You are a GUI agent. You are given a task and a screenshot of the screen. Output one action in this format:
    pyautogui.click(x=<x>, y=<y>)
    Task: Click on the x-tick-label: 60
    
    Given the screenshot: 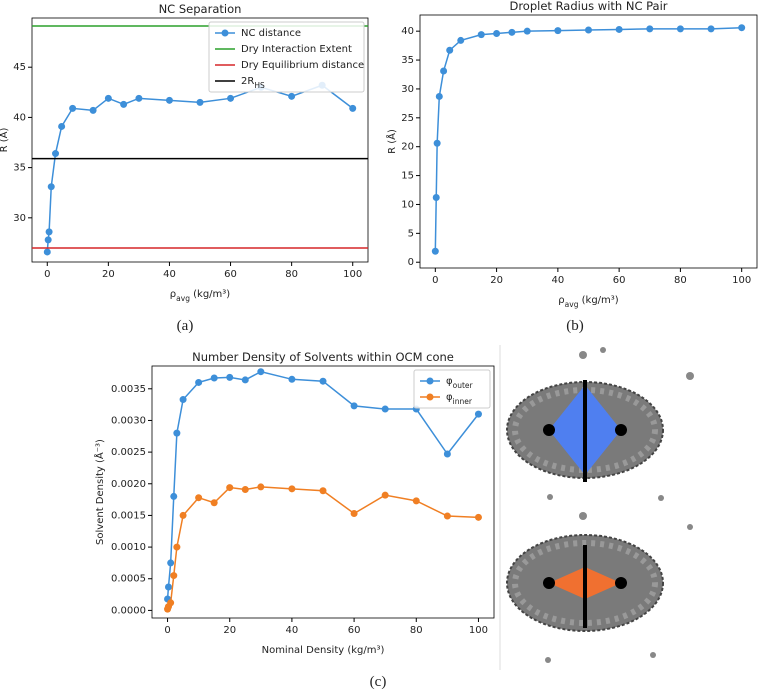 What is the action you would take?
    pyautogui.click(x=619, y=280)
    